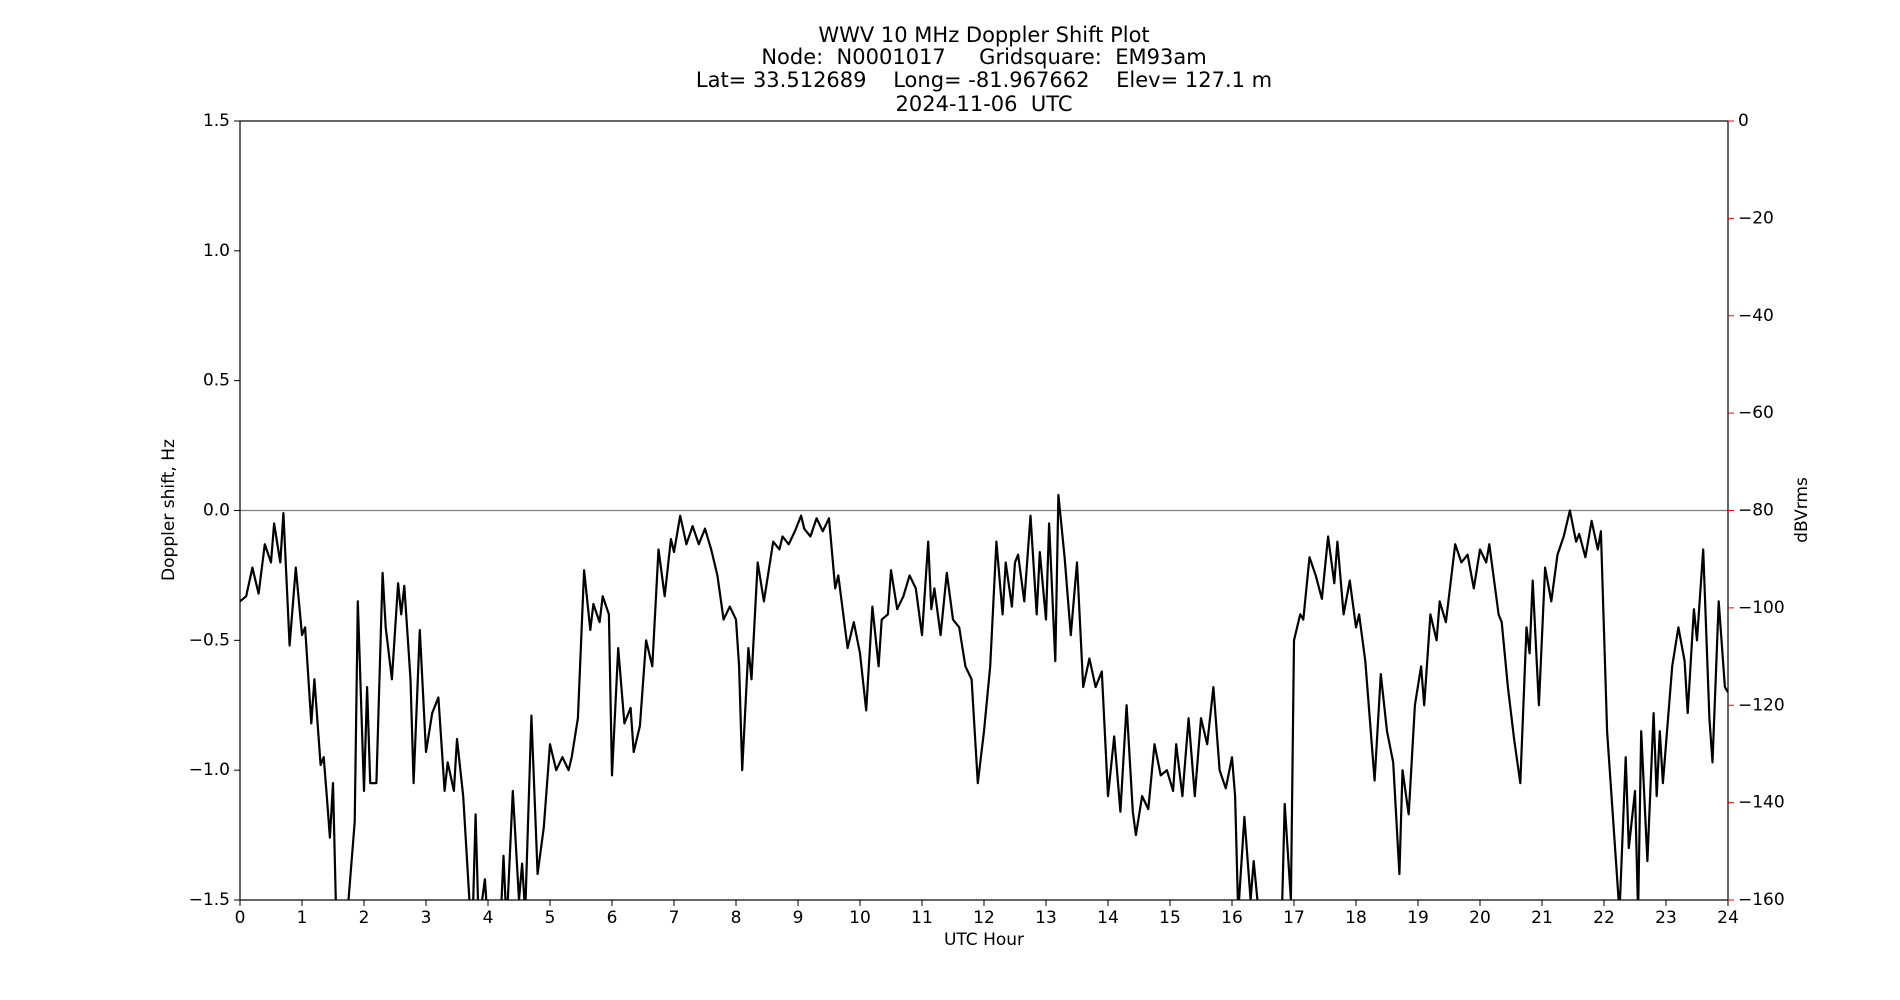  I want to click on x-tick-label: 4, so click(488, 918).